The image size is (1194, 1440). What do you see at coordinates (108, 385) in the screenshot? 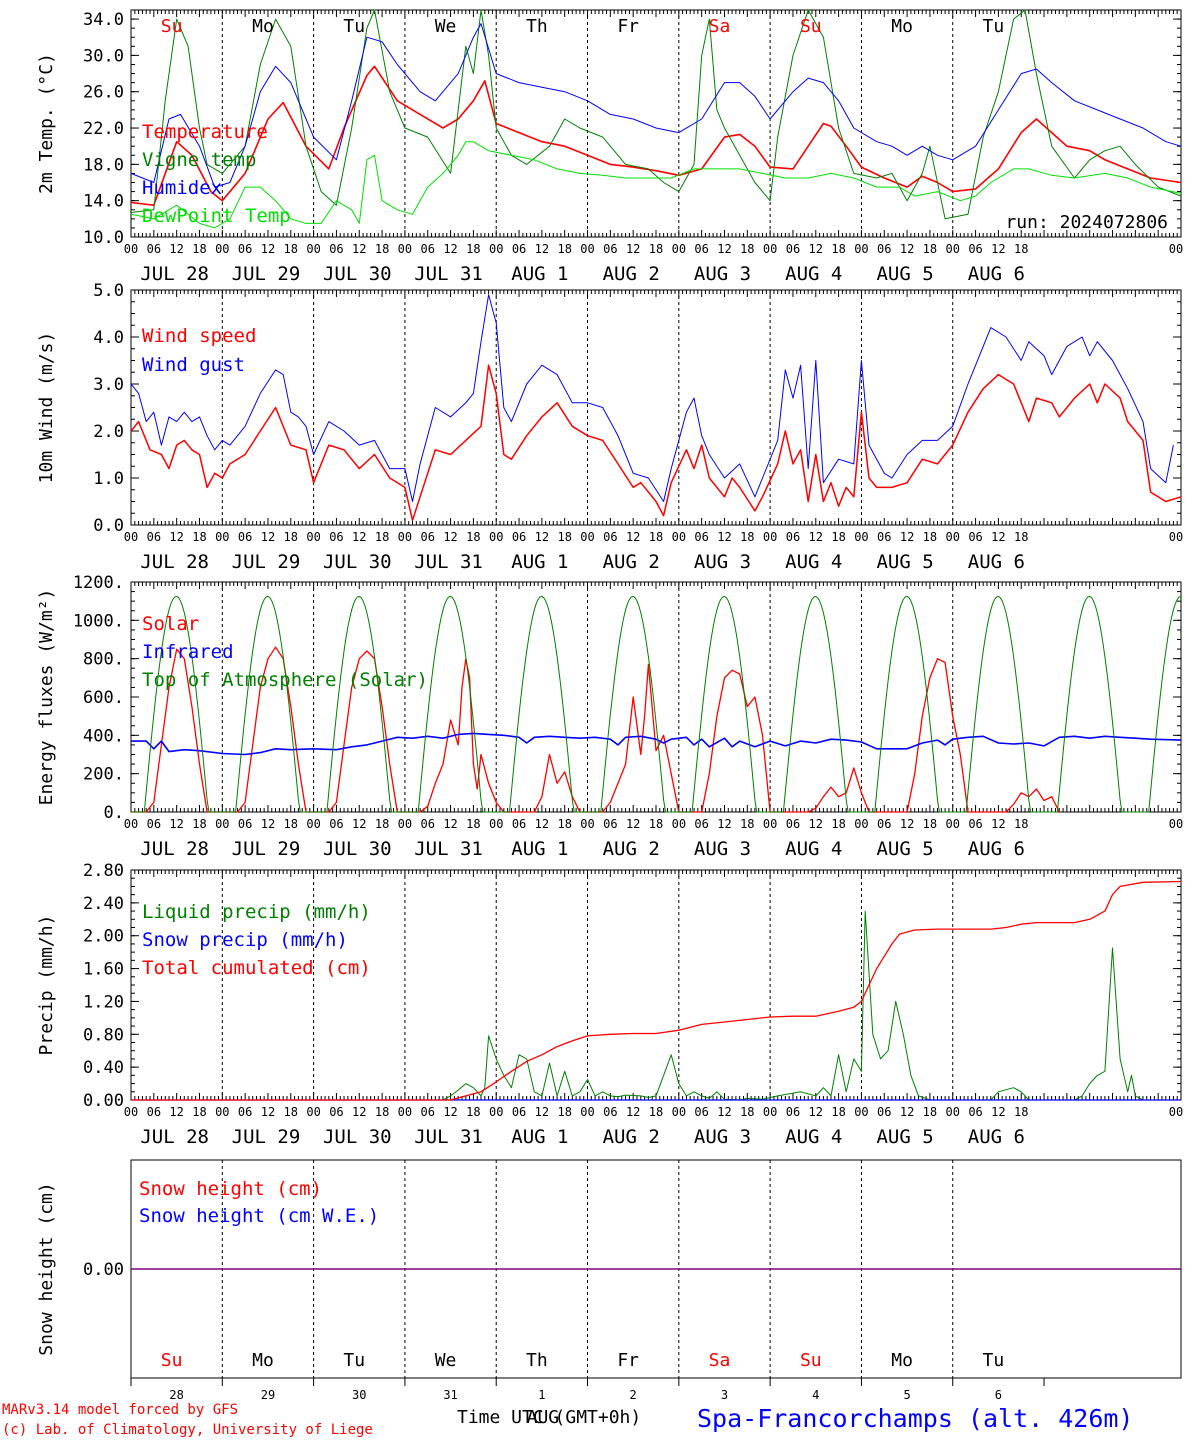
I see `y-tick-label: 3.0` at bounding box center [108, 385].